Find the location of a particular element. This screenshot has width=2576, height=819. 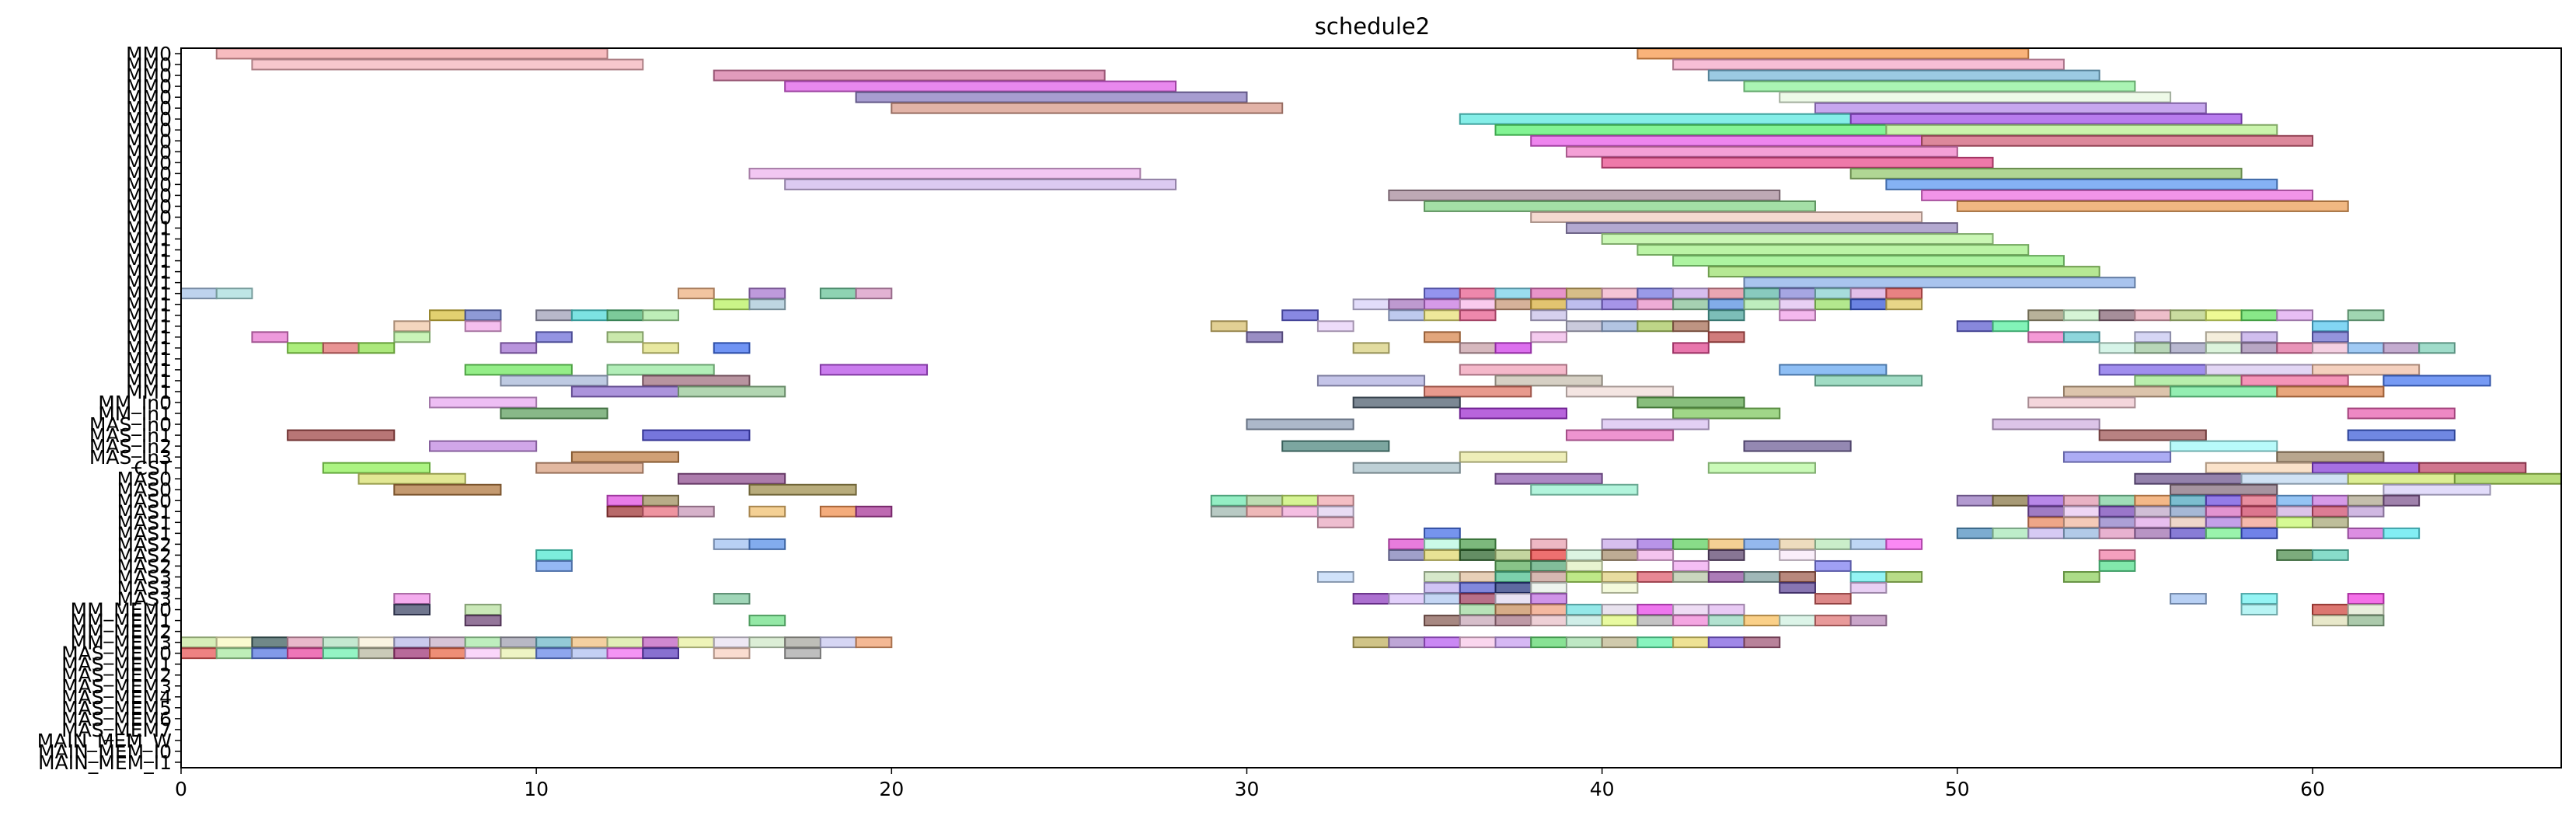

x-tick-label: 20 is located at coordinates (891, 789).